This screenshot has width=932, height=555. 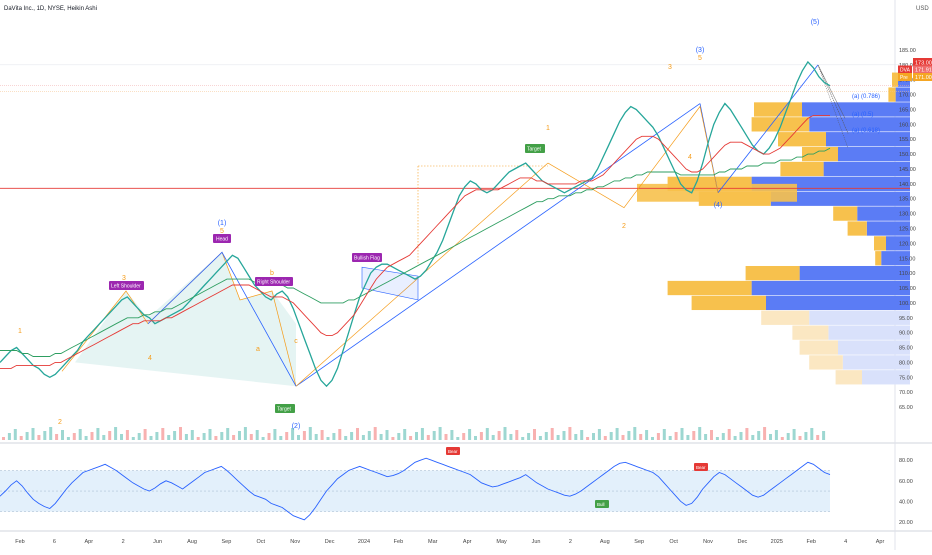 What do you see at coordinates (907, 125) in the screenshot?
I see `price-tick-label: 160.00` at bounding box center [907, 125].